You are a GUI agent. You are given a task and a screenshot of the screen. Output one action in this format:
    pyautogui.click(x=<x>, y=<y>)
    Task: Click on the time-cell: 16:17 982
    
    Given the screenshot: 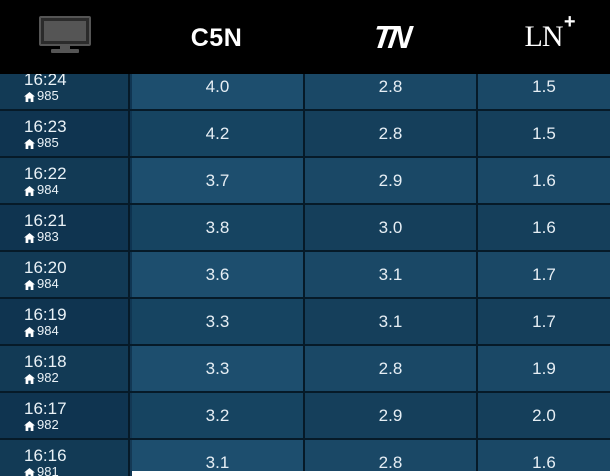 What is the action you would take?
    pyautogui.click(x=65, y=415)
    